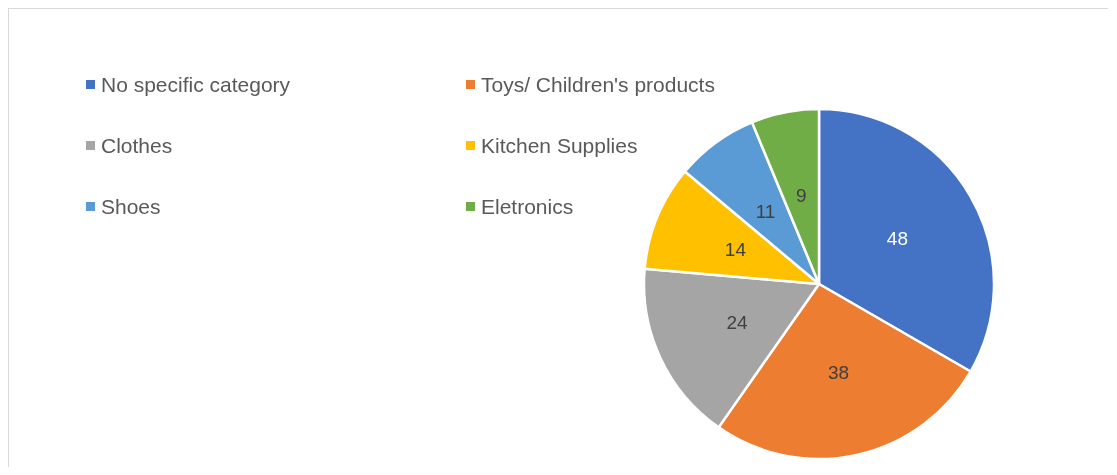 This screenshot has width=1117, height=475. What do you see at coordinates (196, 84) in the screenshot?
I see `legend-label: No specific category` at bounding box center [196, 84].